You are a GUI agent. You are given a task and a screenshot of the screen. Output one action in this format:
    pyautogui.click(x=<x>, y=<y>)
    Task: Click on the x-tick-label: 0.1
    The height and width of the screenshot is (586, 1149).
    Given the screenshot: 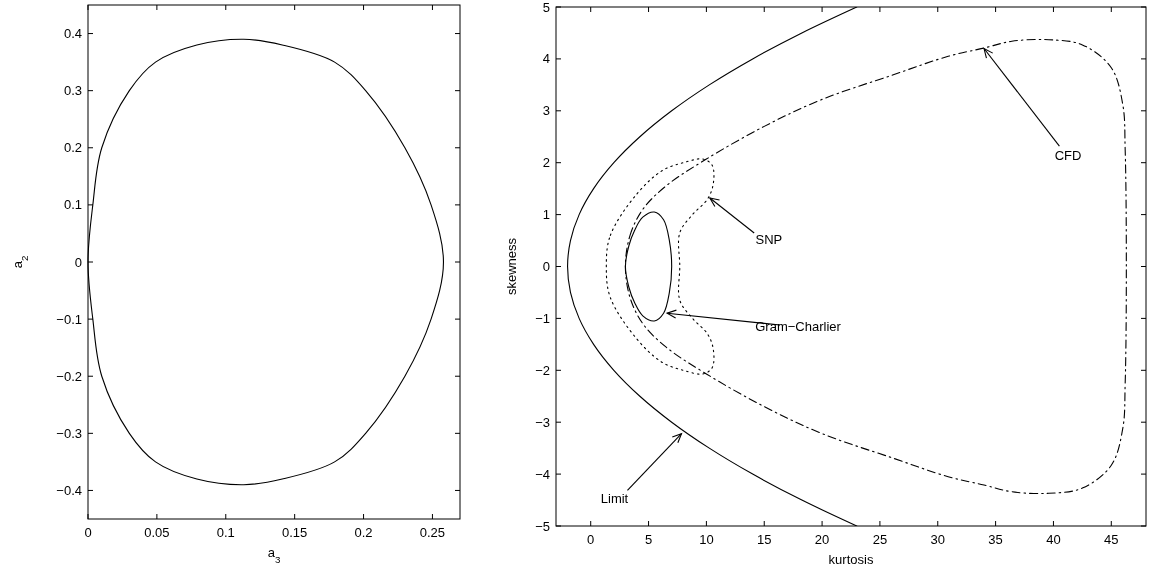 What is the action you would take?
    pyautogui.click(x=225, y=532)
    